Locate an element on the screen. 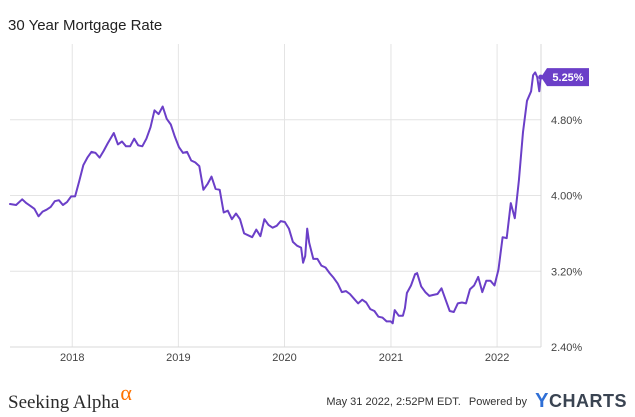  y-tick-label: 4.00% is located at coordinates (566, 197).